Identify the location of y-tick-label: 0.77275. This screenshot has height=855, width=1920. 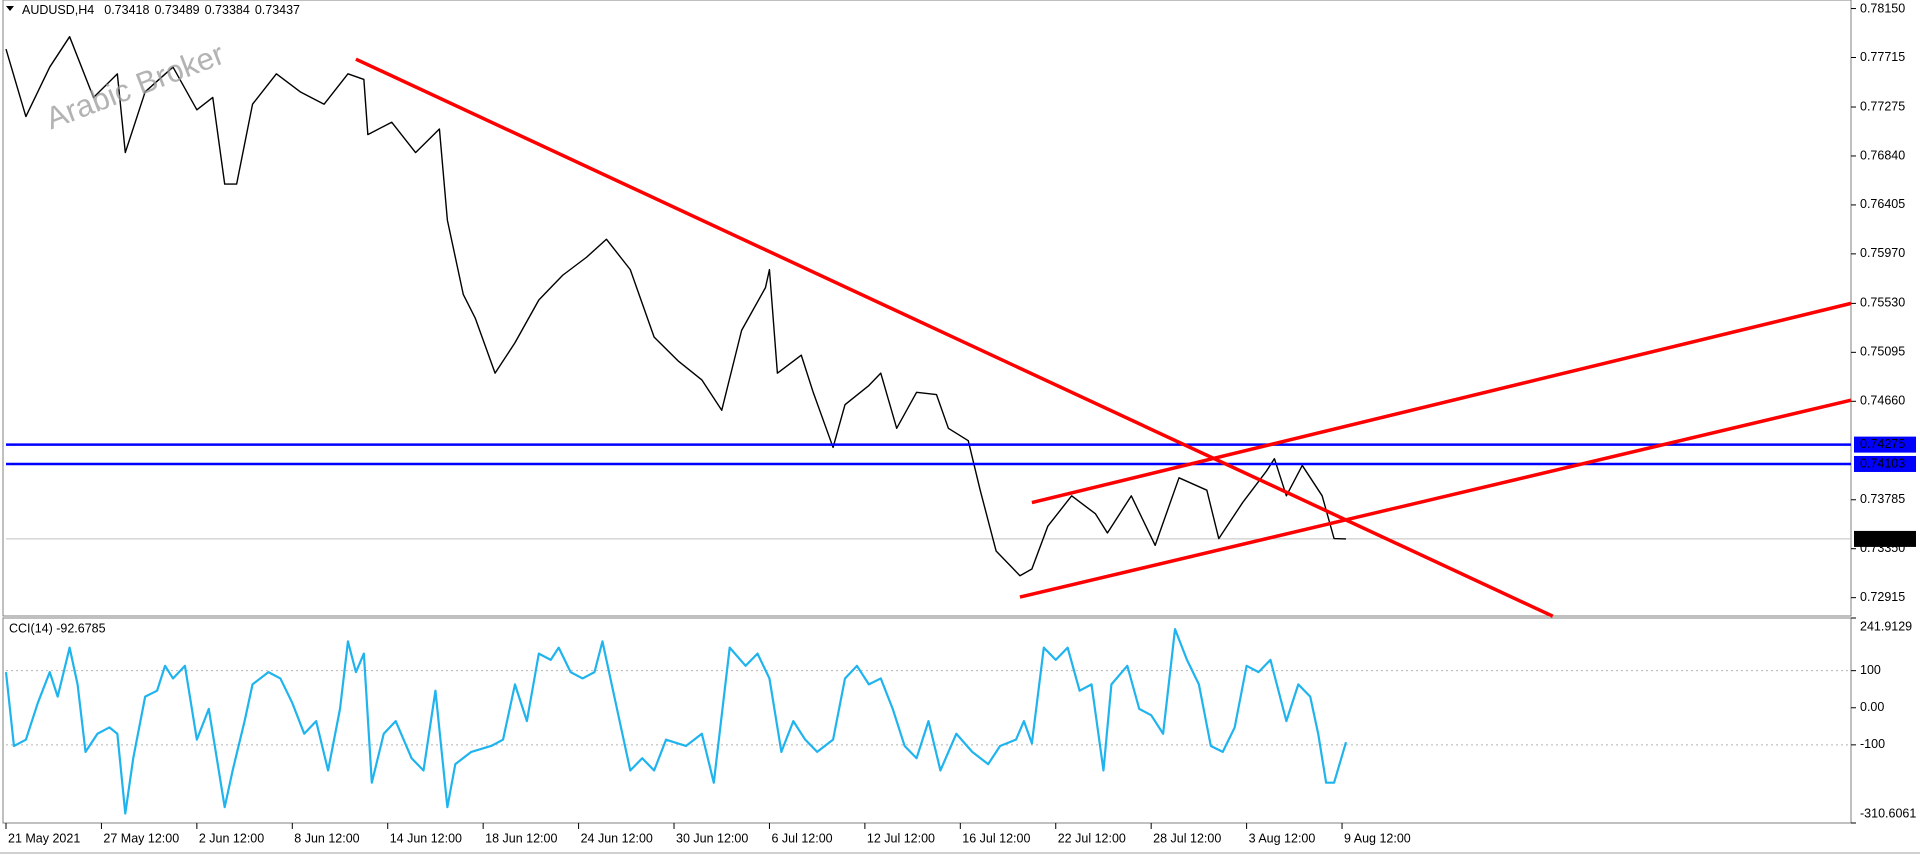
(1882, 106).